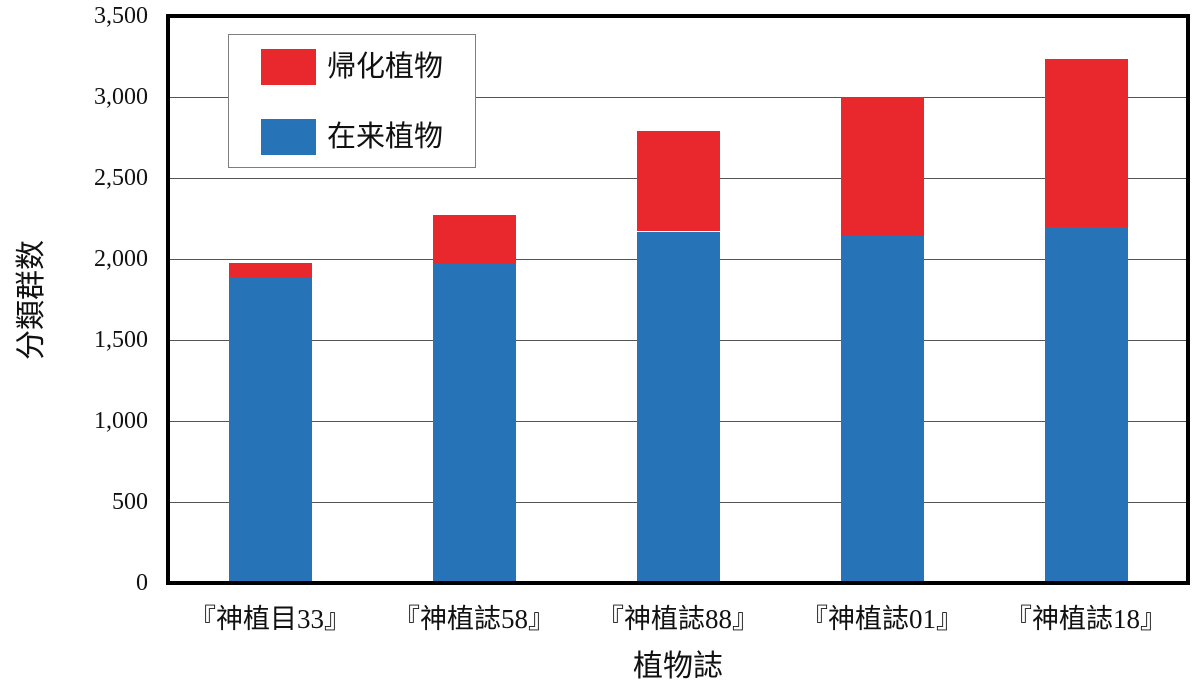 The image size is (1200, 689). What do you see at coordinates (121, 421) in the screenshot?
I see `y-tick-label: 1,000` at bounding box center [121, 421].